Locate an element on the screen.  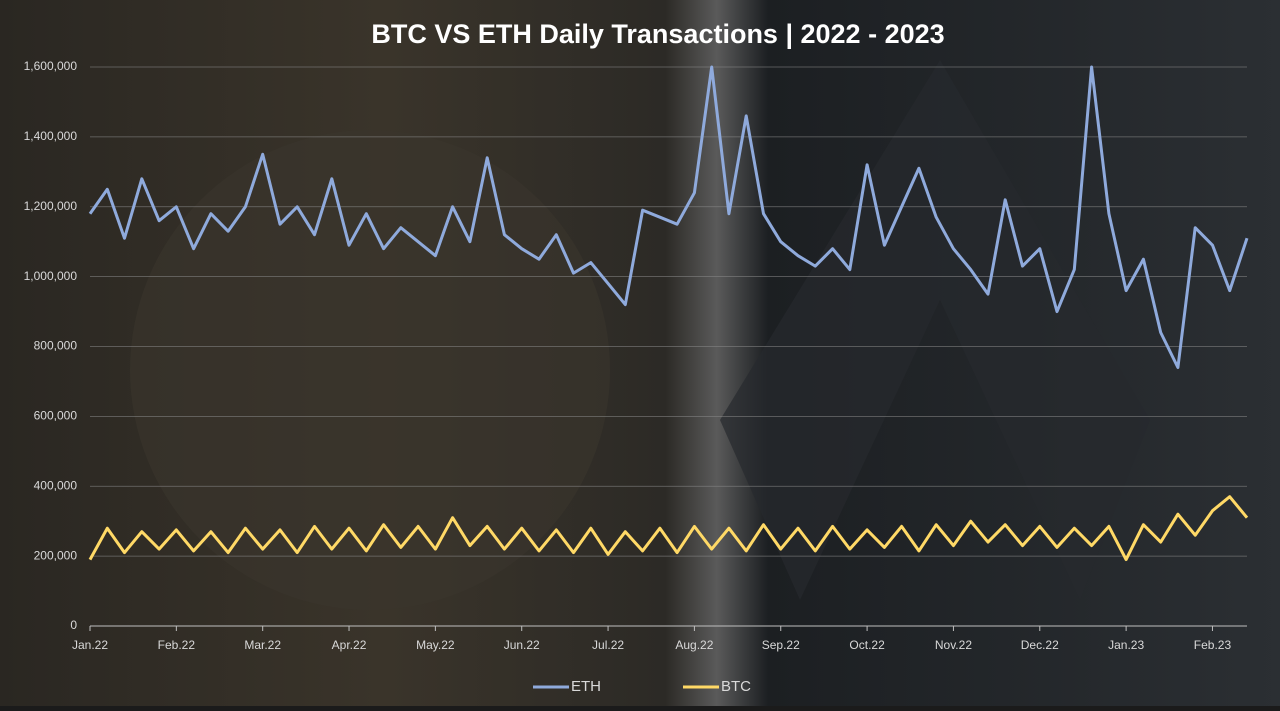
x-tick-label: Jan.23 is located at coordinates (1126, 645).